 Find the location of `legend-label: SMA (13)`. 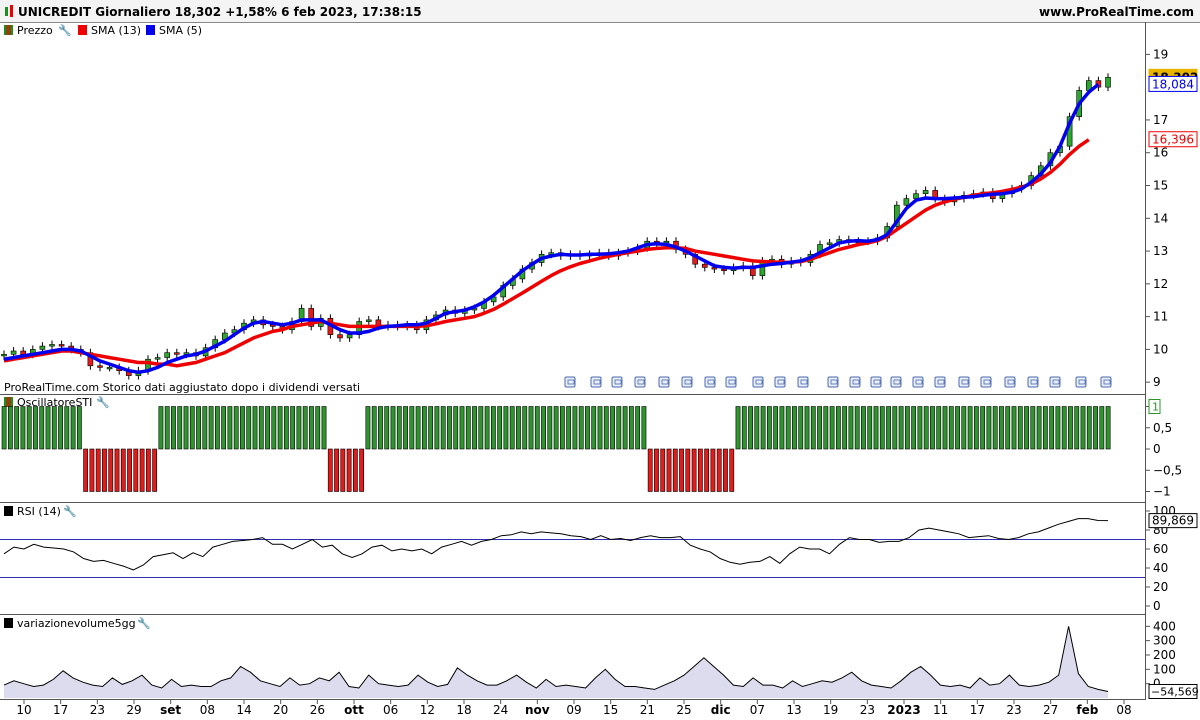

legend-label: SMA (13) is located at coordinates (116, 30).